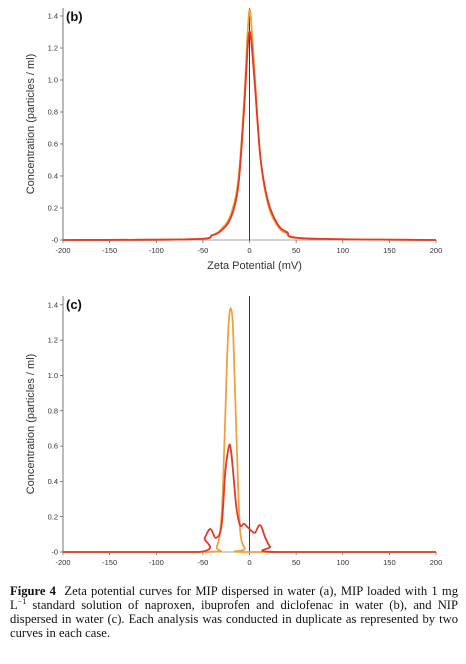  Describe the element at coordinates (74, 304) in the screenshot. I see `panel-label: (c)` at that location.